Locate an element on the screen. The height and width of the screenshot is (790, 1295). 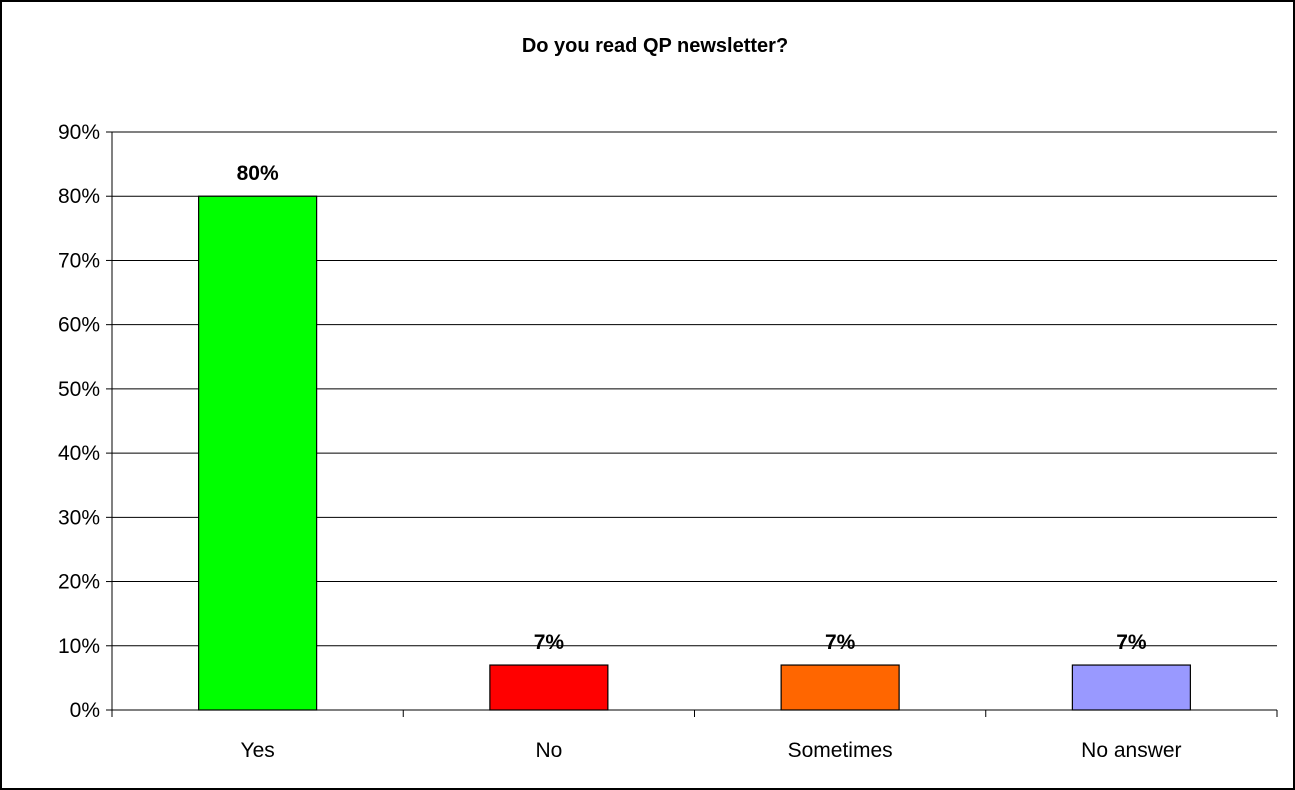
y-tick-label: 40% is located at coordinates (79, 453).